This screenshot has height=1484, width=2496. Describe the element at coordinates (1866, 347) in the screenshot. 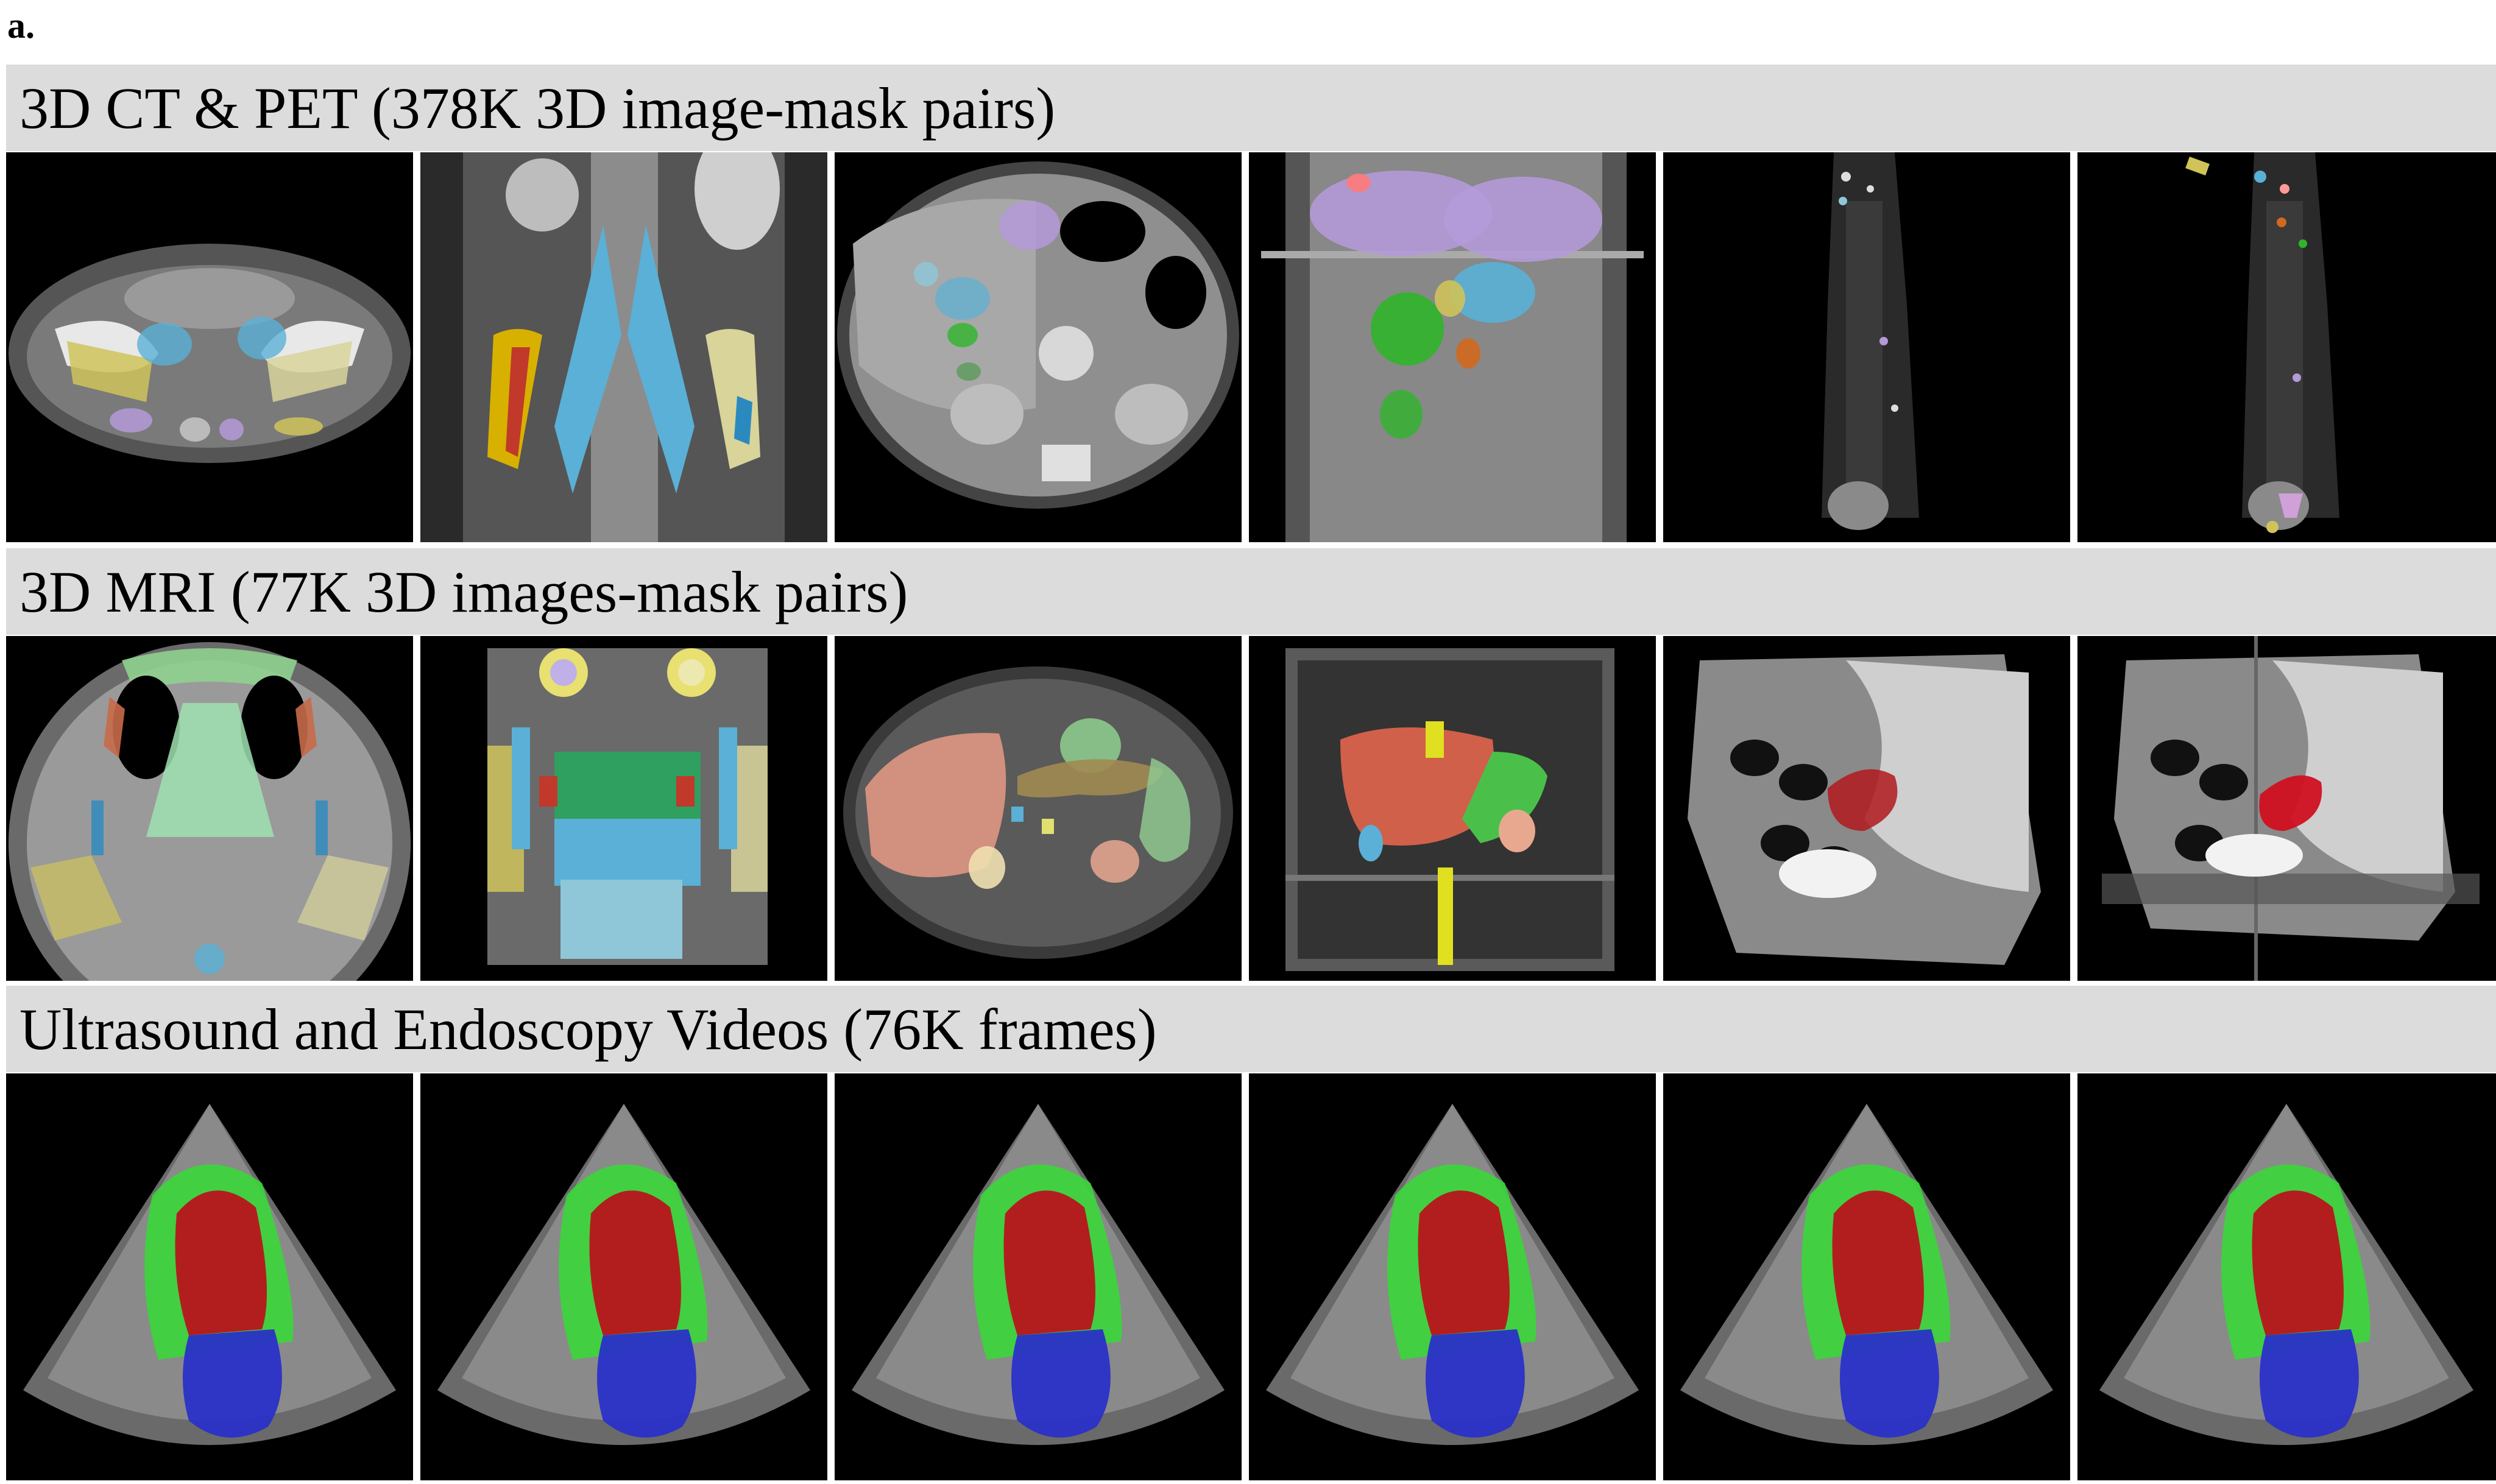

I see `pet-coronal-image` at that location.